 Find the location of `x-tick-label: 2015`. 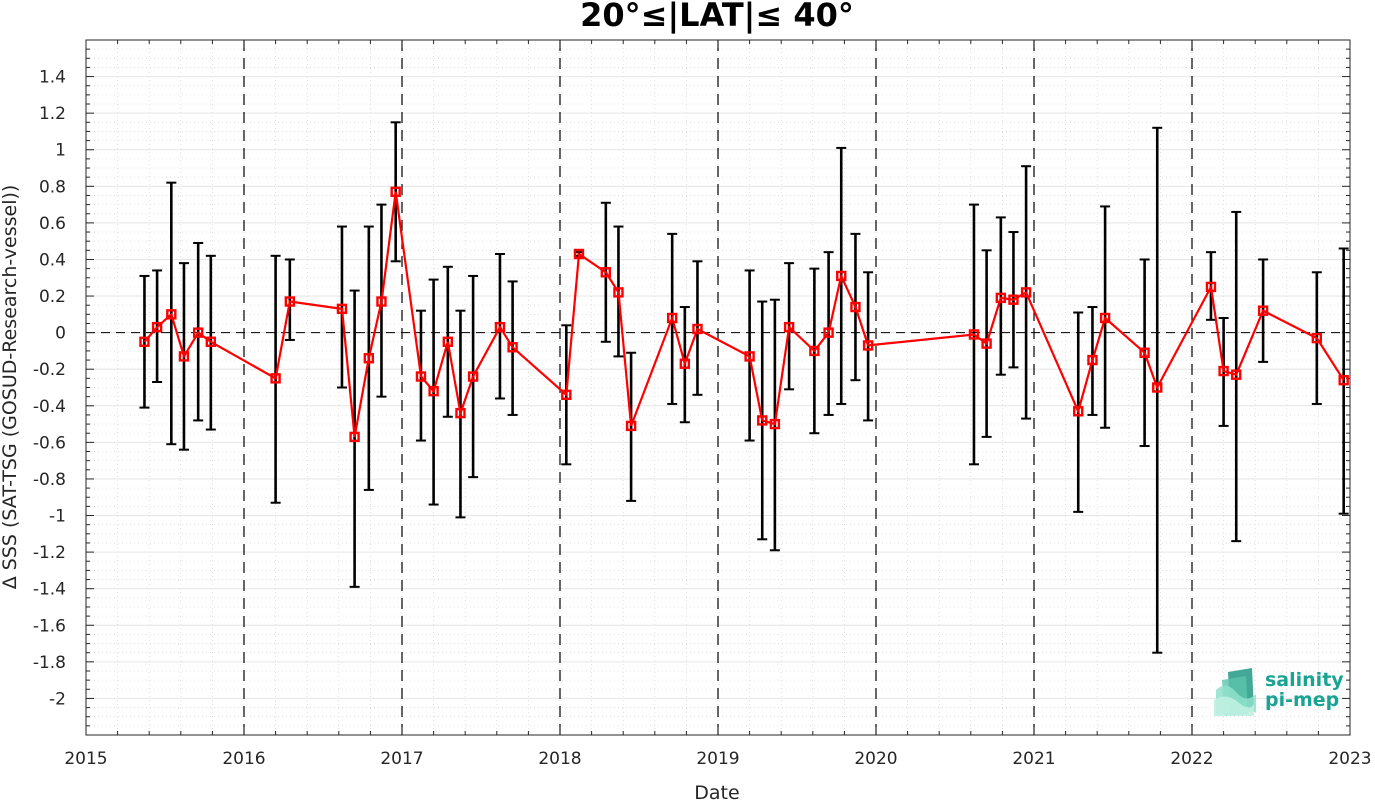

x-tick-label: 2015 is located at coordinates (85, 759).